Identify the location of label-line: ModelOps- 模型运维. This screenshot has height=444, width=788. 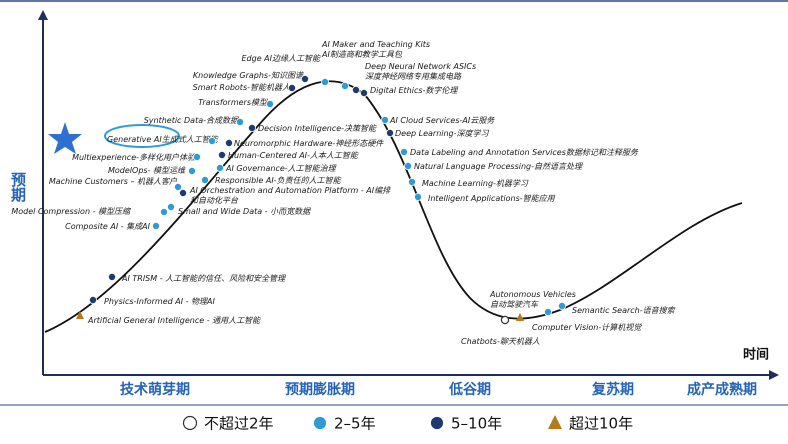
(147, 170).